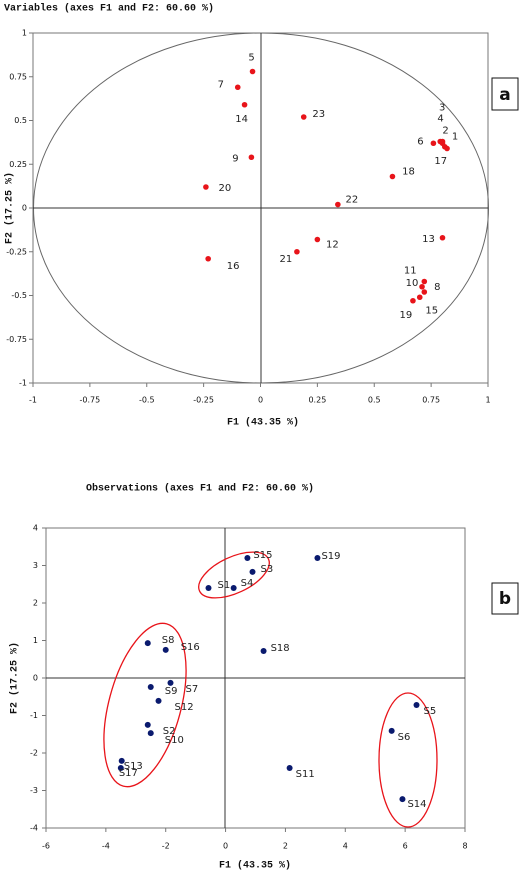 This screenshot has width=520, height=875. I want to click on x-tick-label: -4, so click(106, 846).